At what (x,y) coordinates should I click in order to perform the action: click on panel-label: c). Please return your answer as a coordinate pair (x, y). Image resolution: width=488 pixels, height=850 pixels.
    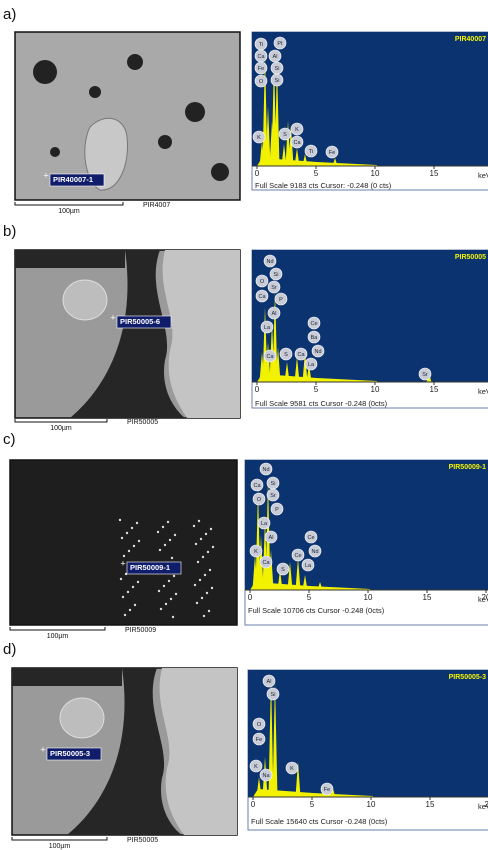
    Looking at the image, I should click on (9, 439).